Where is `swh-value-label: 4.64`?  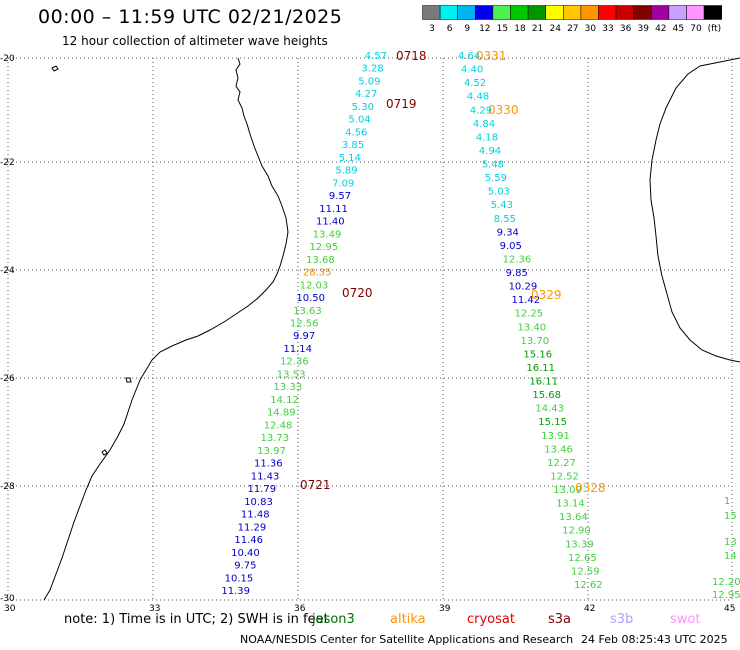
swh-value-label: 4.64 is located at coordinates (469, 56).